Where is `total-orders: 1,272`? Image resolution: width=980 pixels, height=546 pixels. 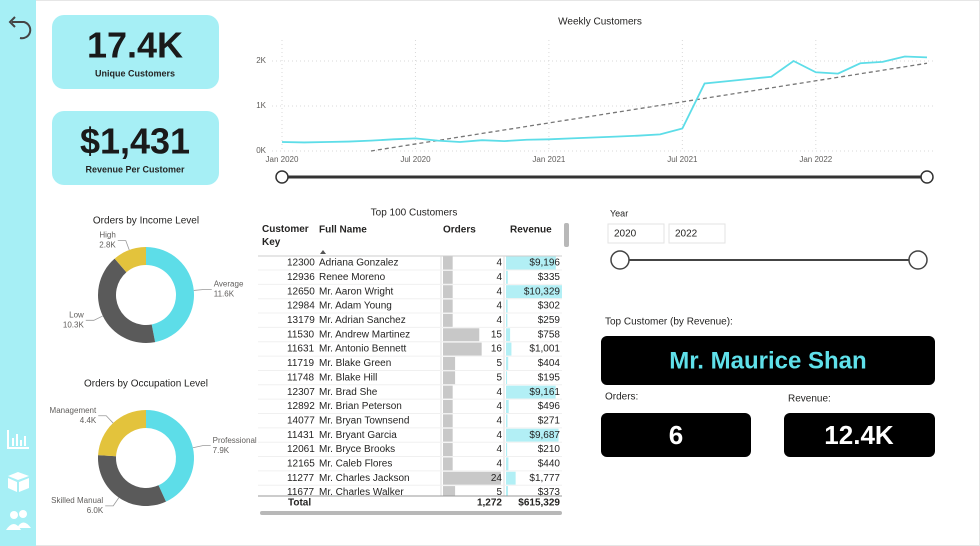 total-orders: 1,272 is located at coordinates (489, 503).